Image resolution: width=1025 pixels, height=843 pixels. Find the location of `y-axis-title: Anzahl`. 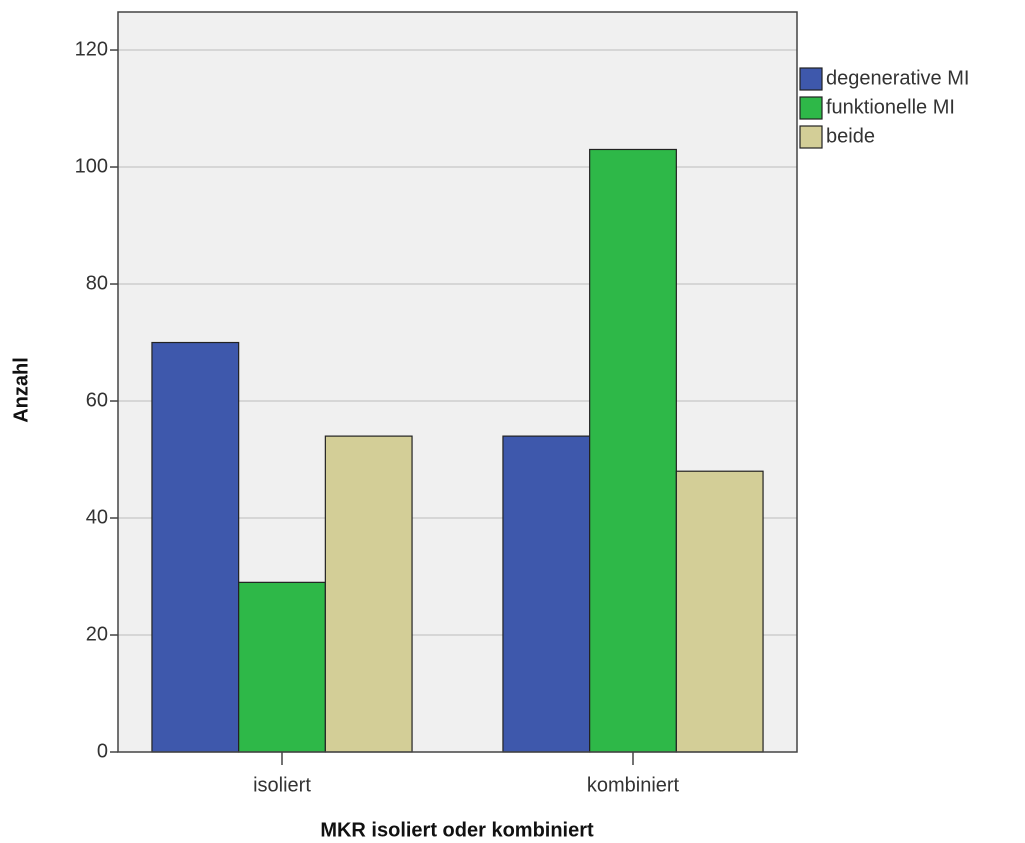

y-axis-title: Anzahl is located at coordinates (21, 390).